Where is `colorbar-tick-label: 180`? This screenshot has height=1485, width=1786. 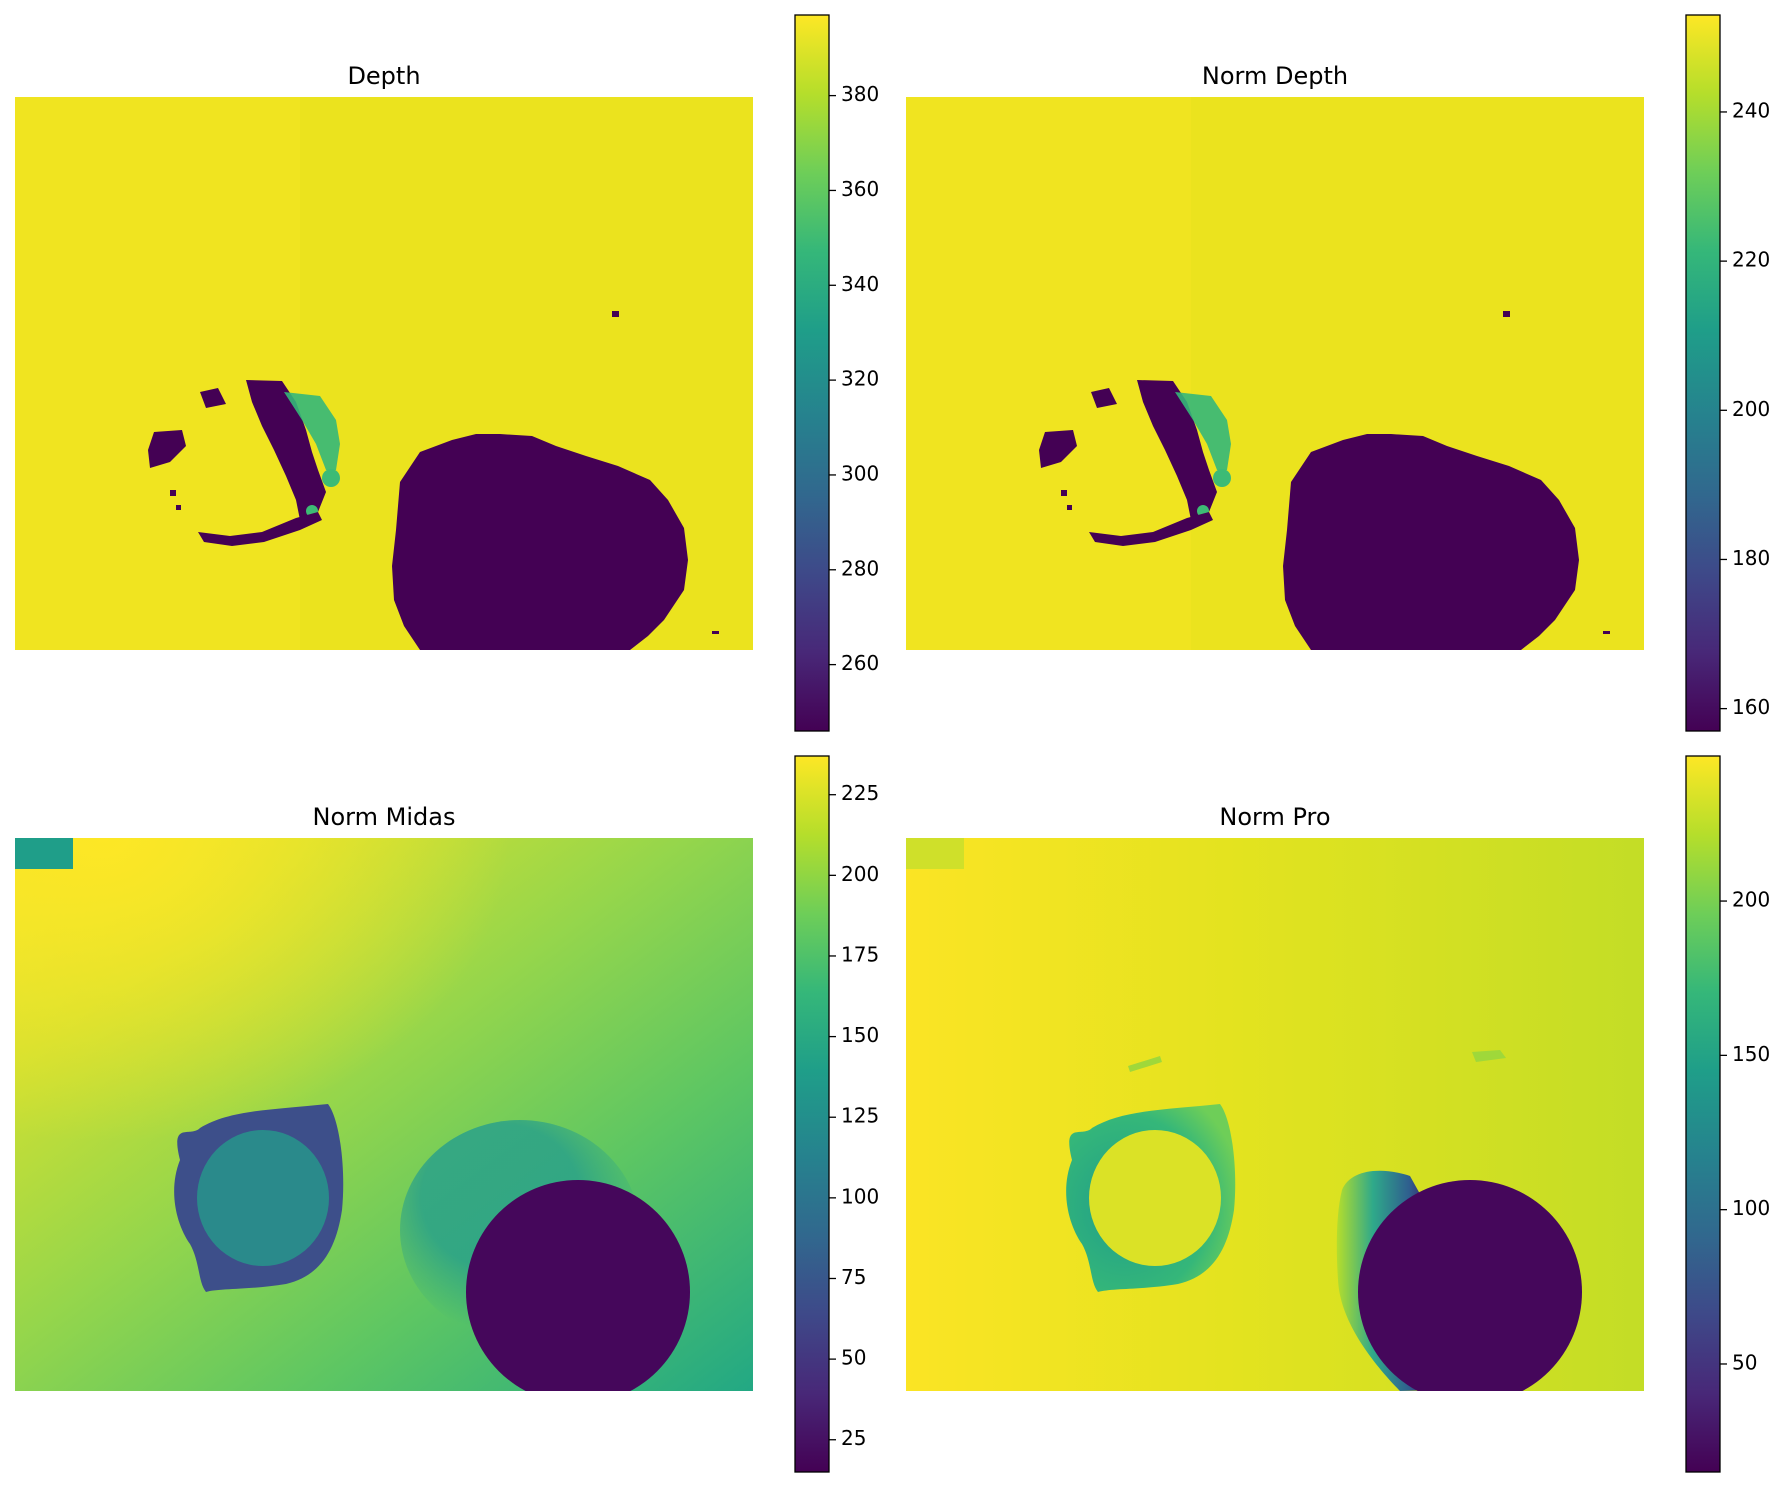
colorbar-tick-label: 180 is located at coordinates (1751, 558).